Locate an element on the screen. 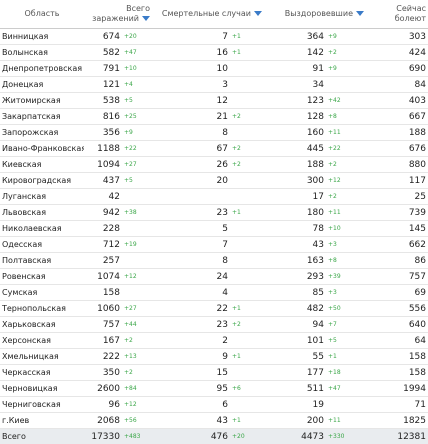 This screenshot has height=444, width=428. number-cell: 145 is located at coordinates (397, 229).